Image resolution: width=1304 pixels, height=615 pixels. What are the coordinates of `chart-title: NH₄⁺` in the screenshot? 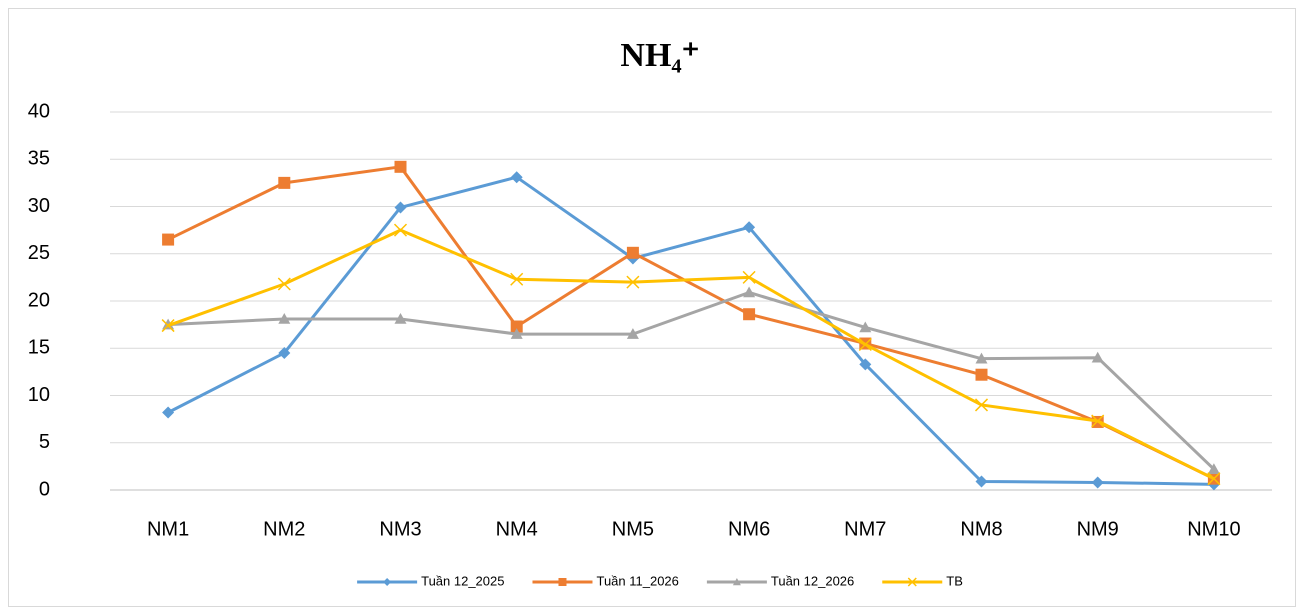 It's located at (659, 55).